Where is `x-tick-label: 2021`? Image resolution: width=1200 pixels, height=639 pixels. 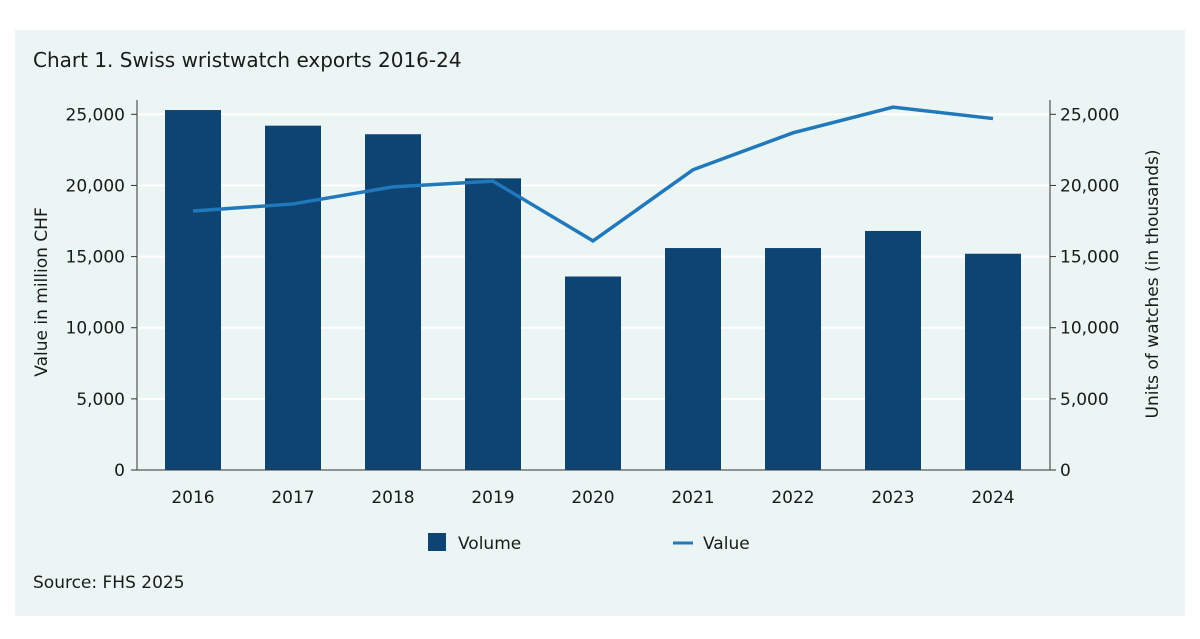
x-tick-label: 2021 is located at coordinates (692, 498).